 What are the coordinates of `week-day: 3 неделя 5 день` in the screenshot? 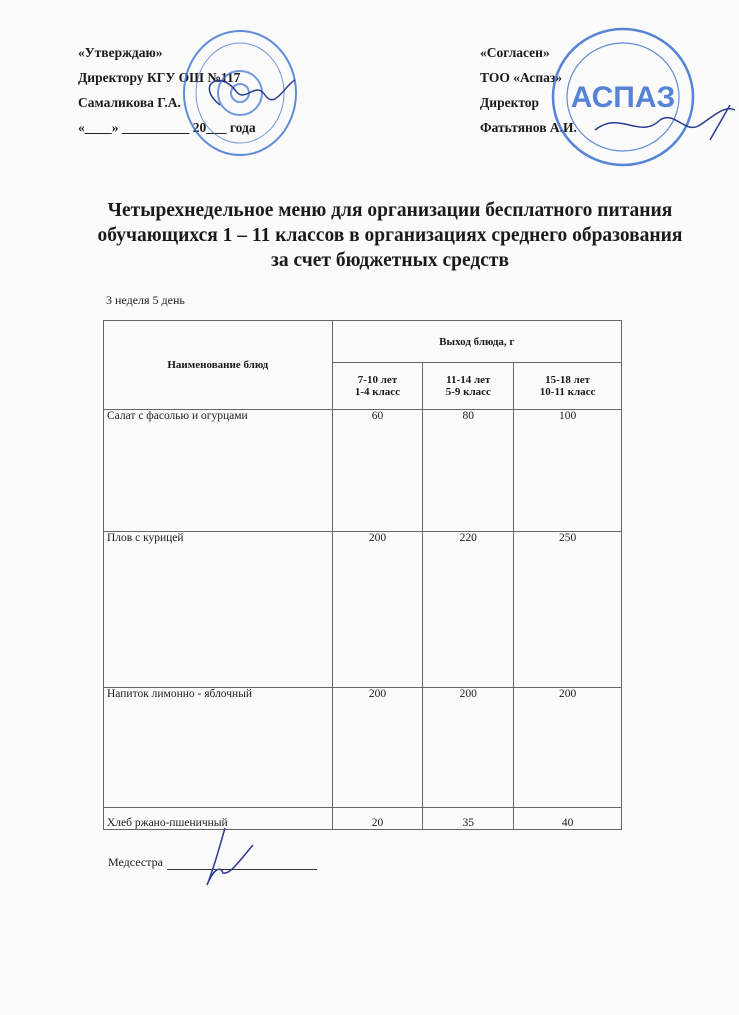 It's located at (145, 300).